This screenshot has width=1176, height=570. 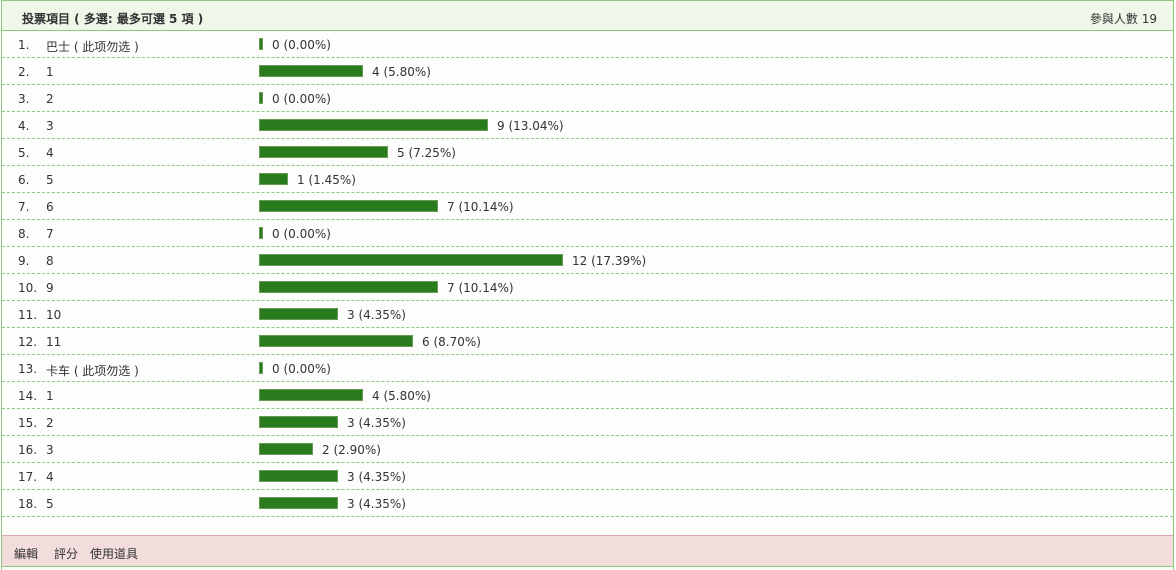 I want to click on option-number: 6., so click(x=24, y=180).